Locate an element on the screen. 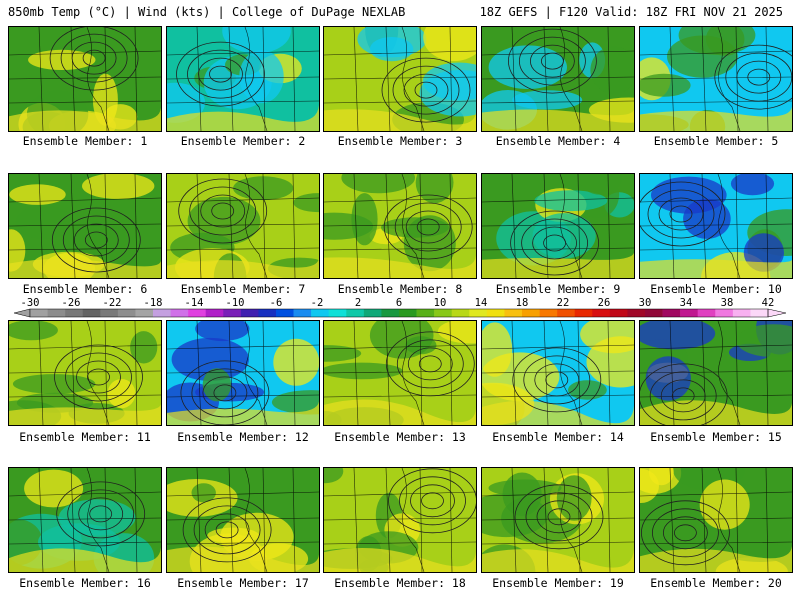 The image size is (800, 600). colorbar-tick-label: 42 is located at coordinates (768, 303).